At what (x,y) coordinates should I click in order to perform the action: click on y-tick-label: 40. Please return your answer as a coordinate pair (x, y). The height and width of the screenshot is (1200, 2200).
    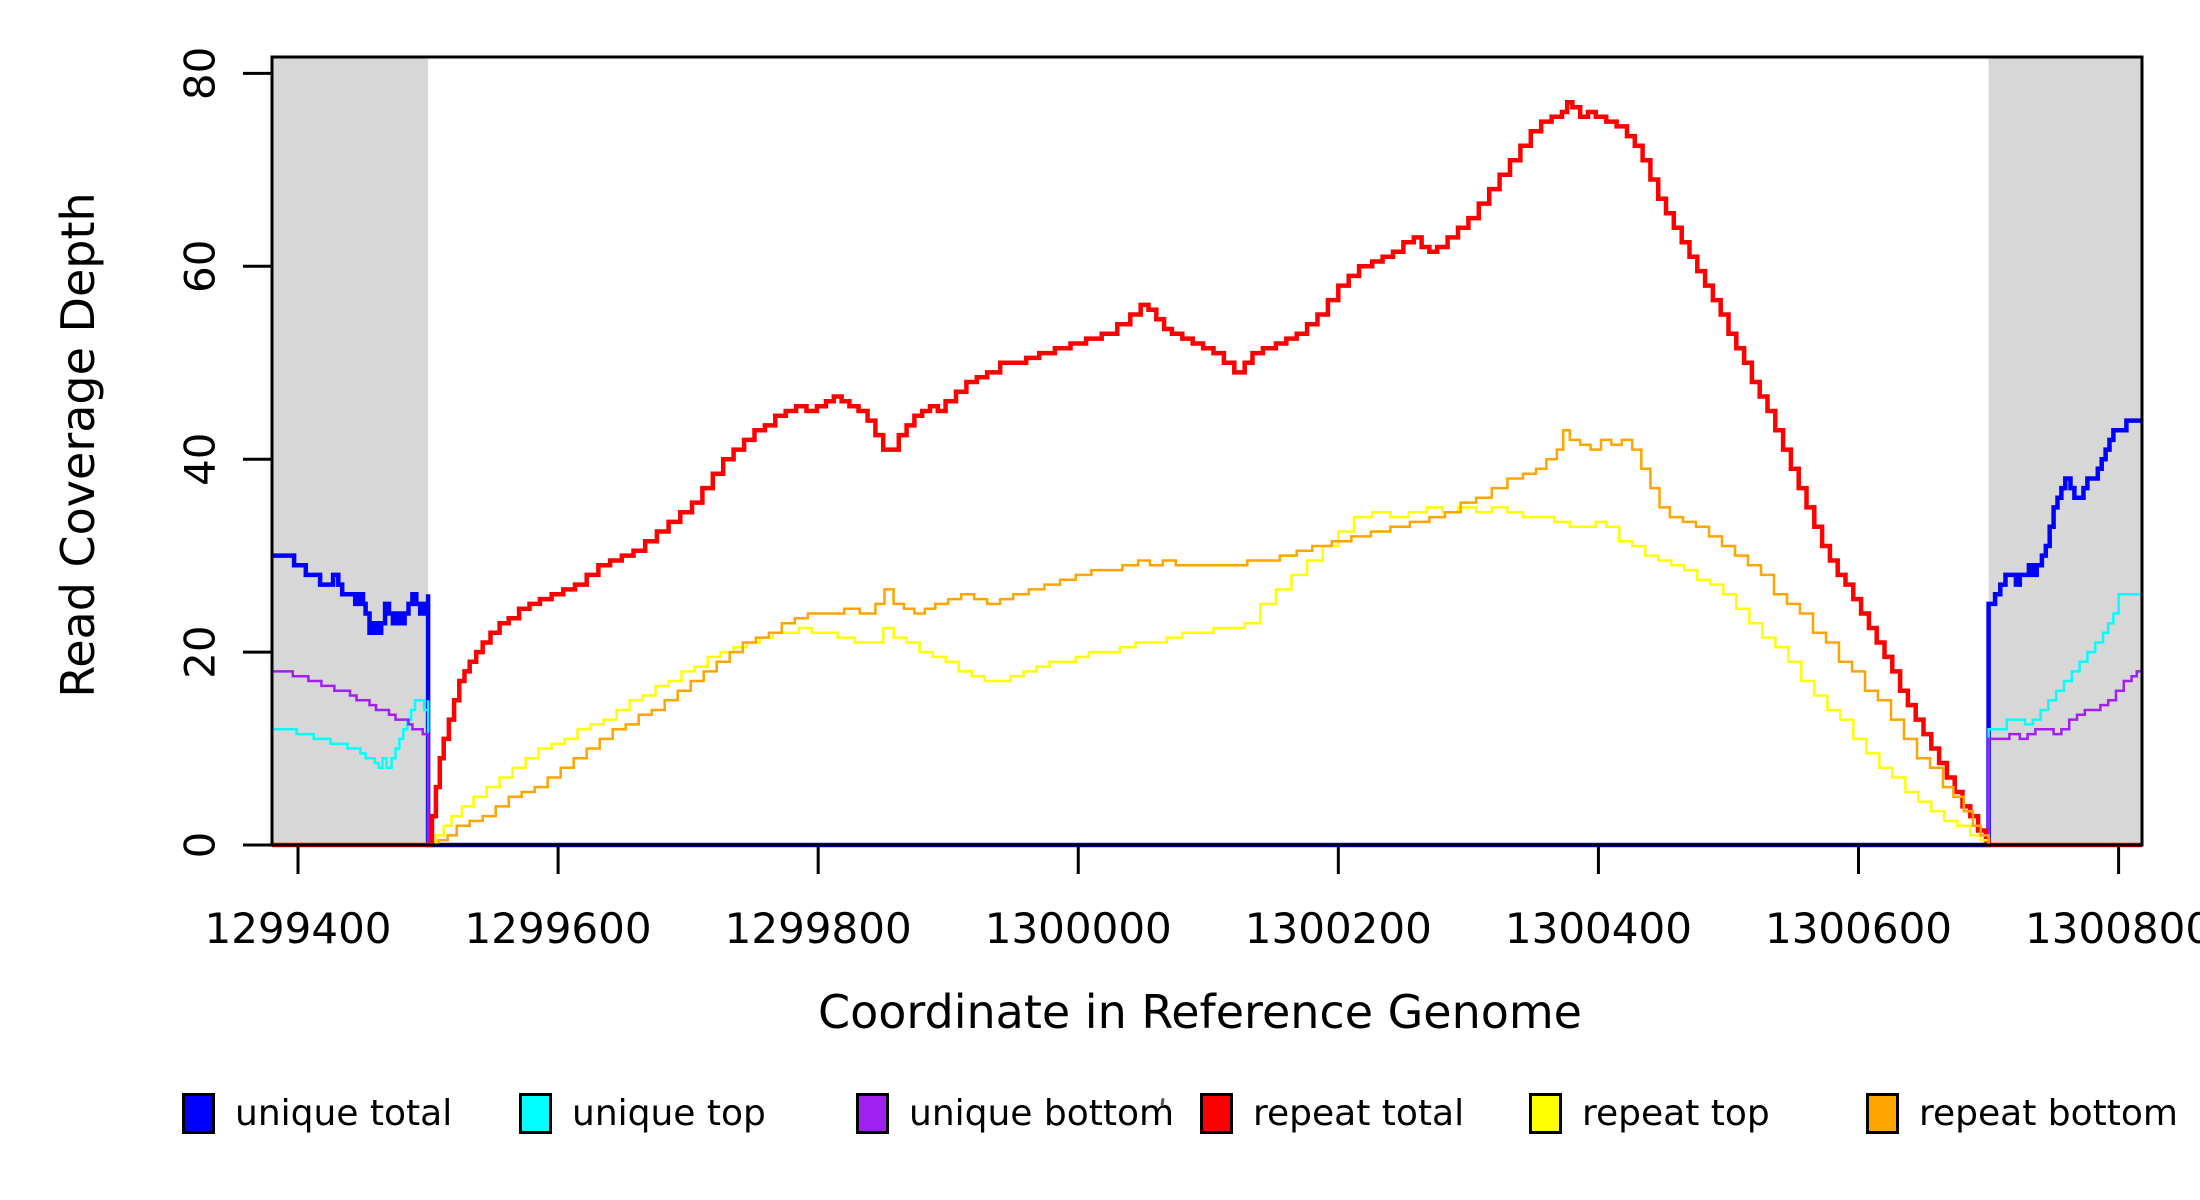
    Looking at the image, I should click on (200, 458).